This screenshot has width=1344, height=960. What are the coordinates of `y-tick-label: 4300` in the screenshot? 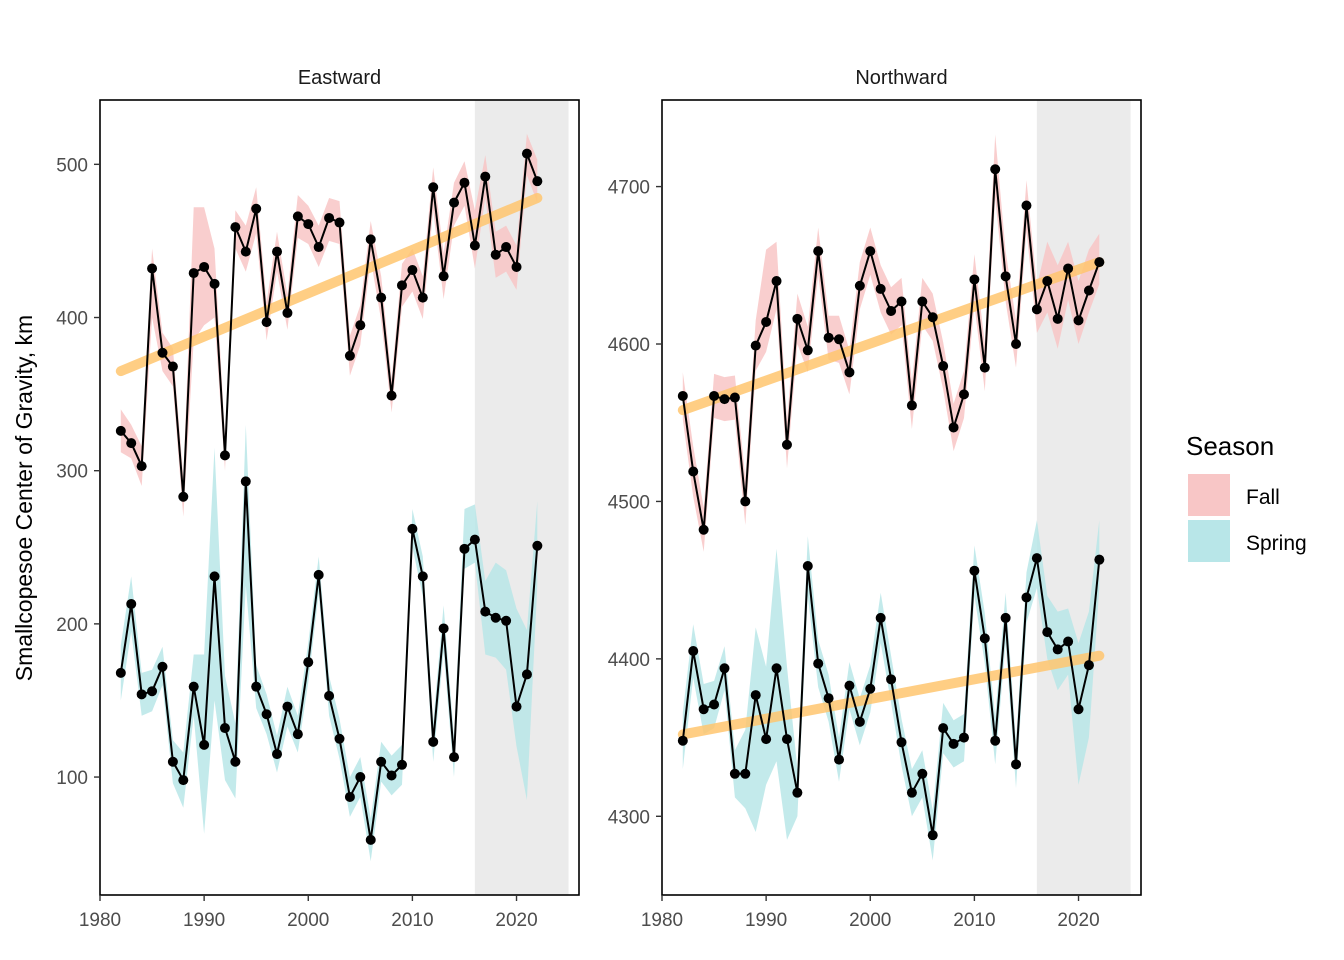 It's located at (629, 817).